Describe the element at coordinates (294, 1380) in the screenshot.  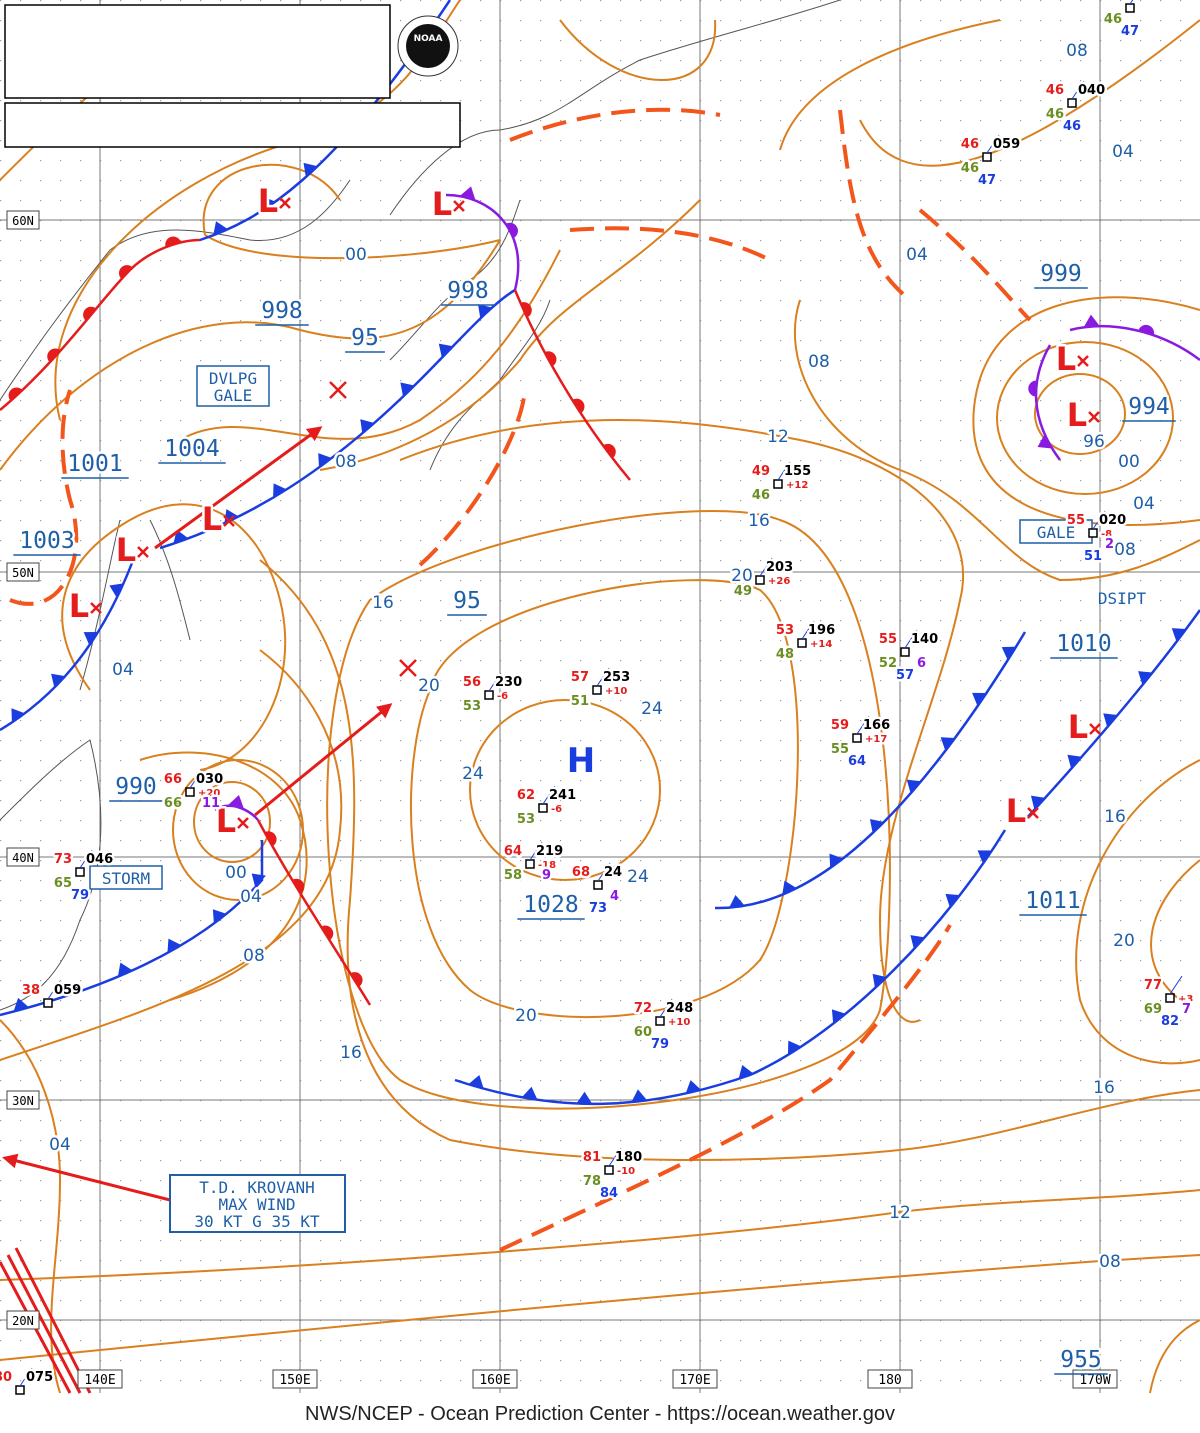
I see `longitude-label: 150E` at that location.